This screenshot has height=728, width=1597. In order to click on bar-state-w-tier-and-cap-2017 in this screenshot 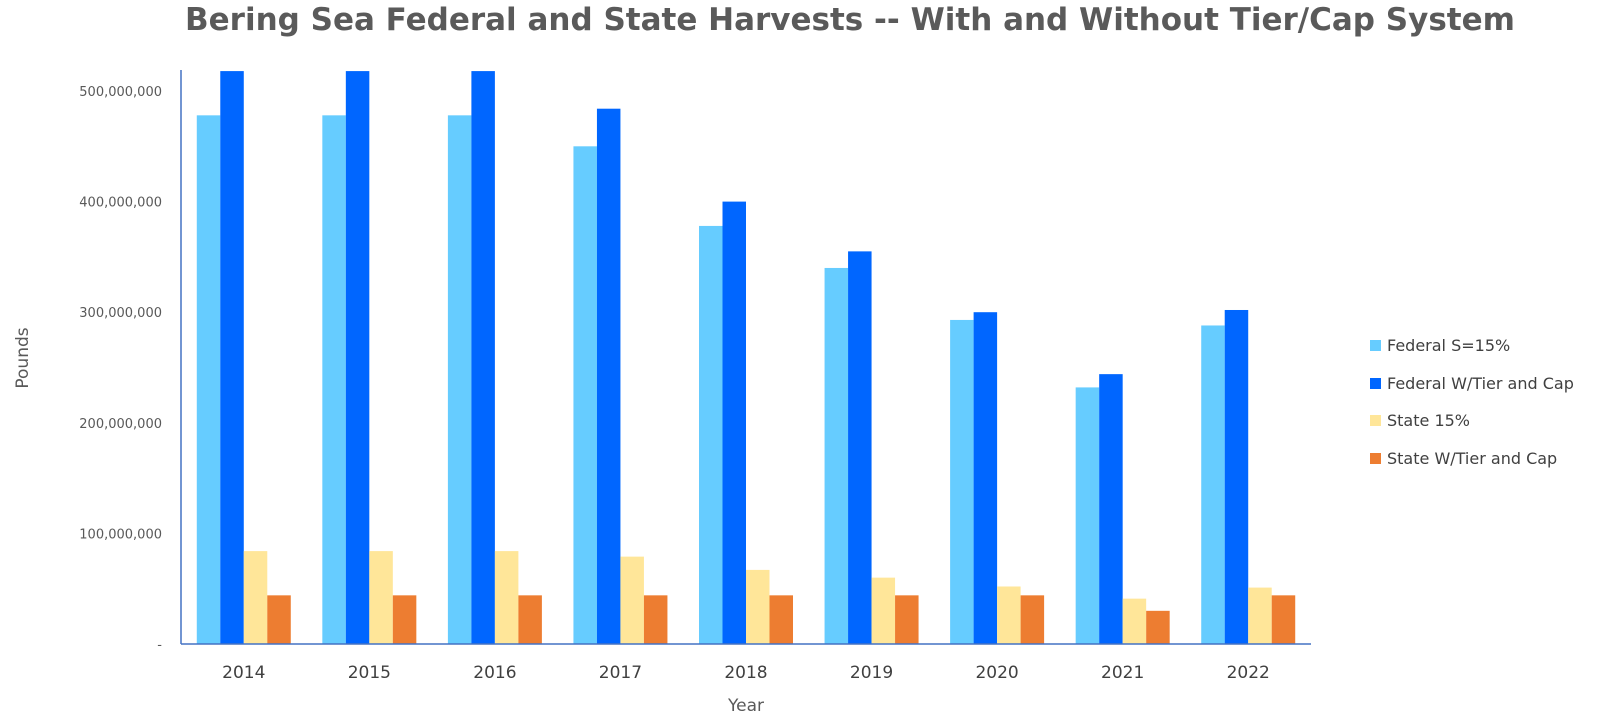, I will do `click(655, 619)`.